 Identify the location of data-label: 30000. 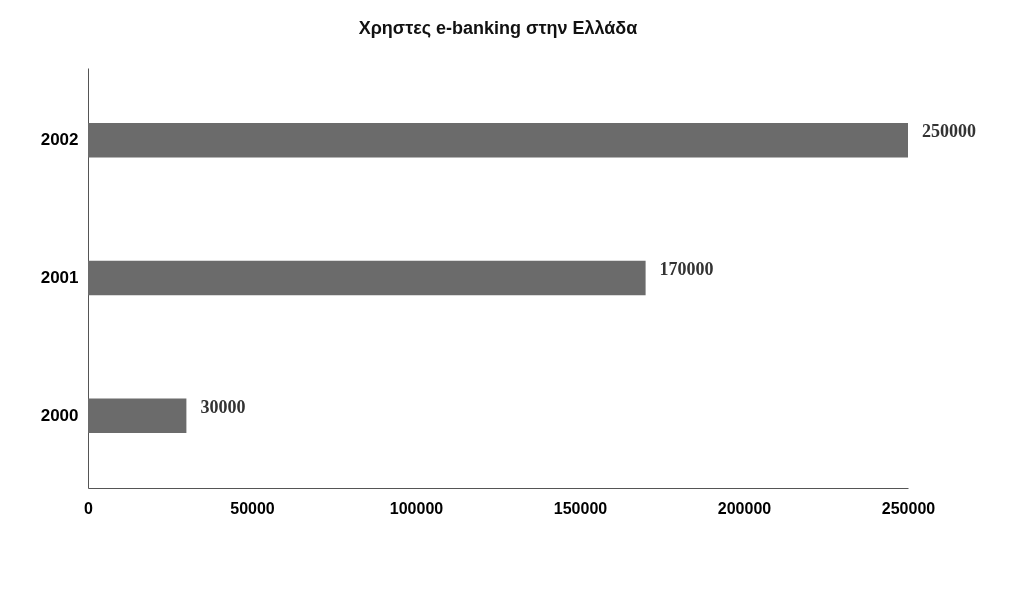
(223, 406).